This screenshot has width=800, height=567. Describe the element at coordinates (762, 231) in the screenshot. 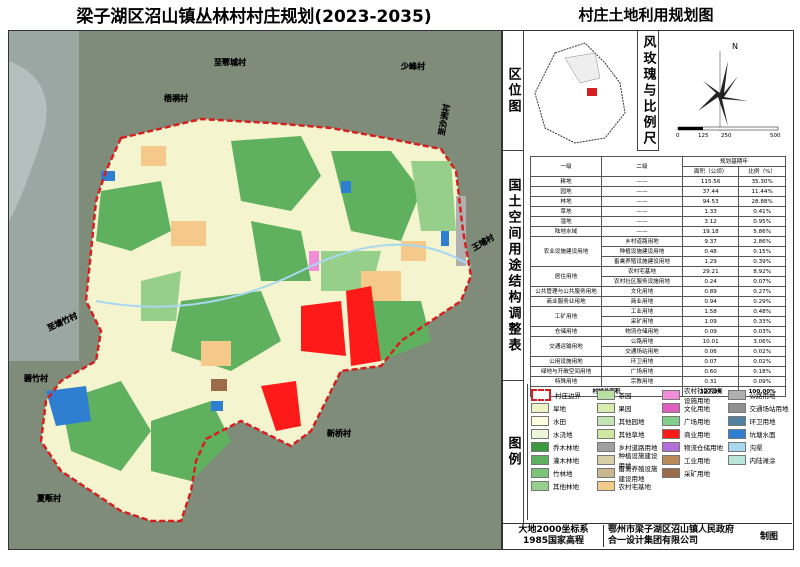

I see `ratio: 5.86%` at that location.